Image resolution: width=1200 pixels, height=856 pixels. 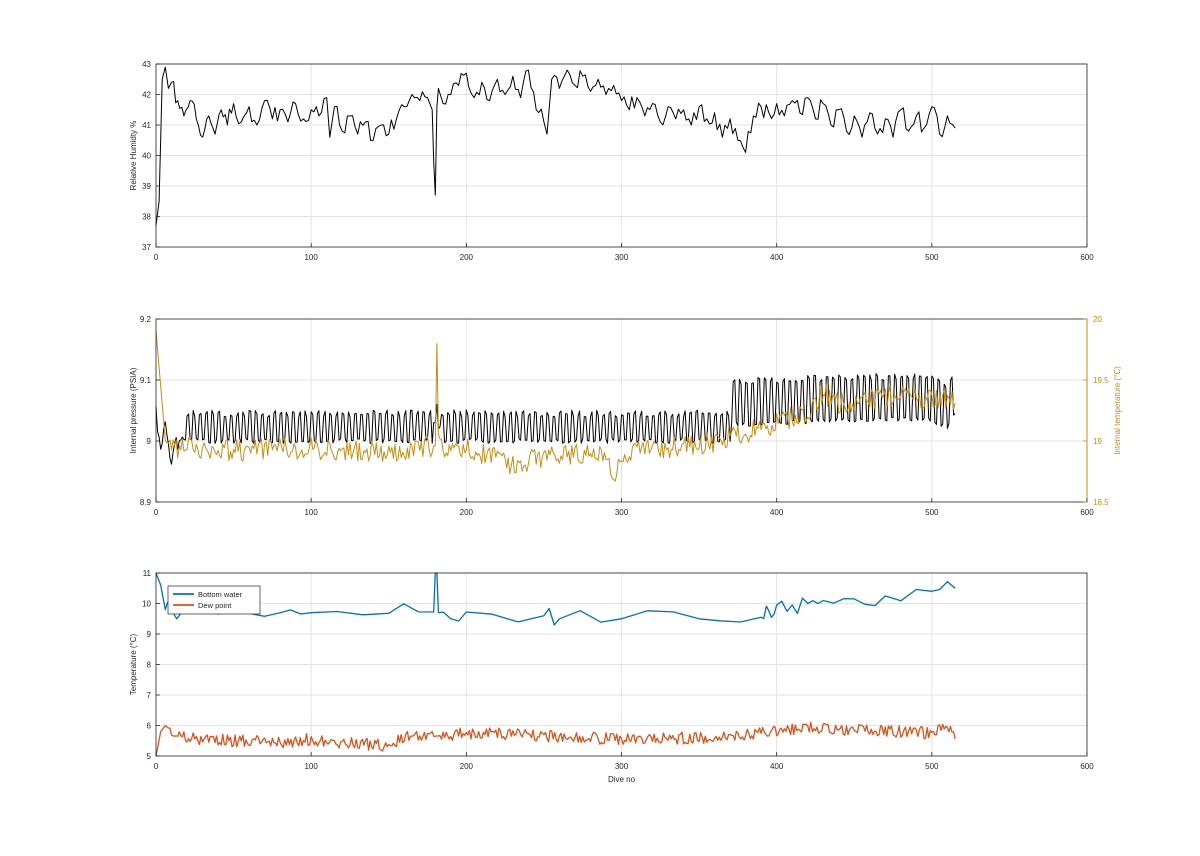 What do you see at coordinates (146, 125) in the screenshot?
I see `y-tick-label: 41` at bounding box center [146, 125].